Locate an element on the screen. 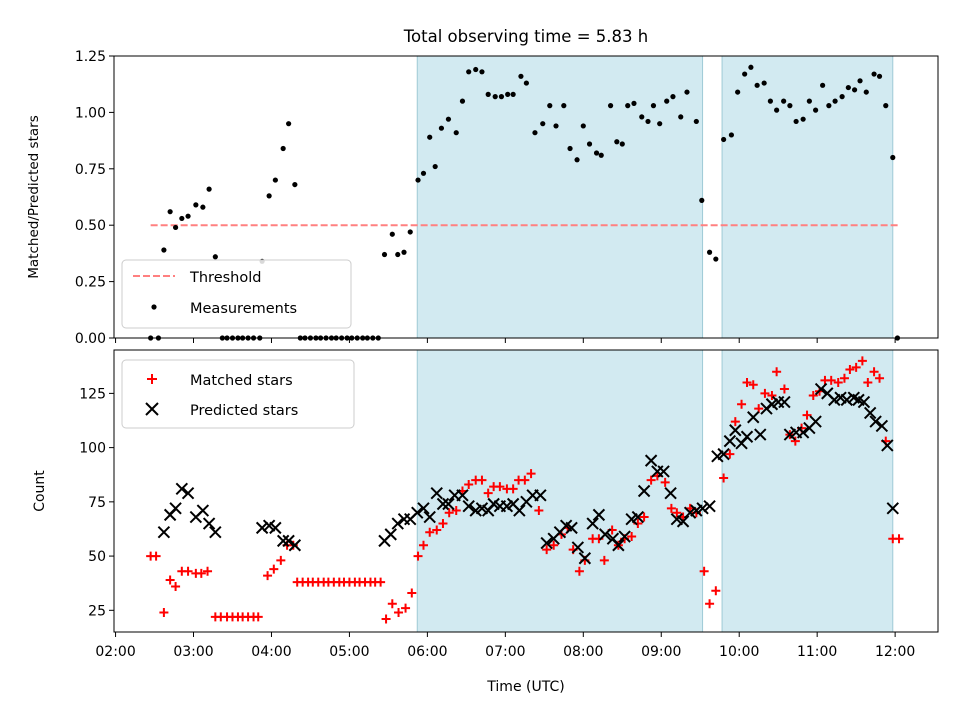  bottom-observing-window is located at coordinates (807, 491).